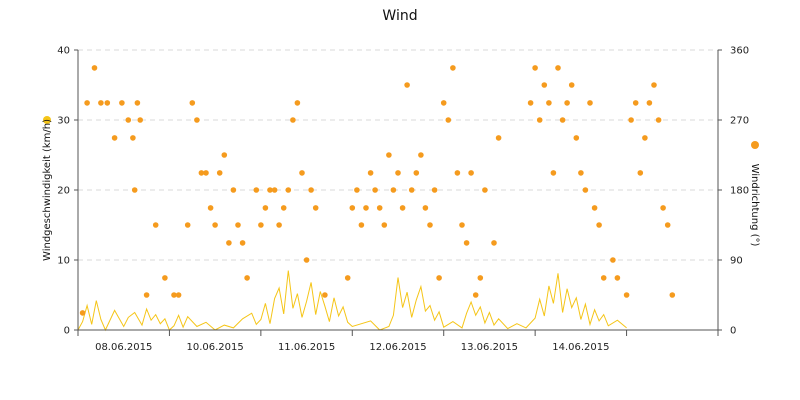  I want to click on y-left-tick-label: 40, so click(63, 51).